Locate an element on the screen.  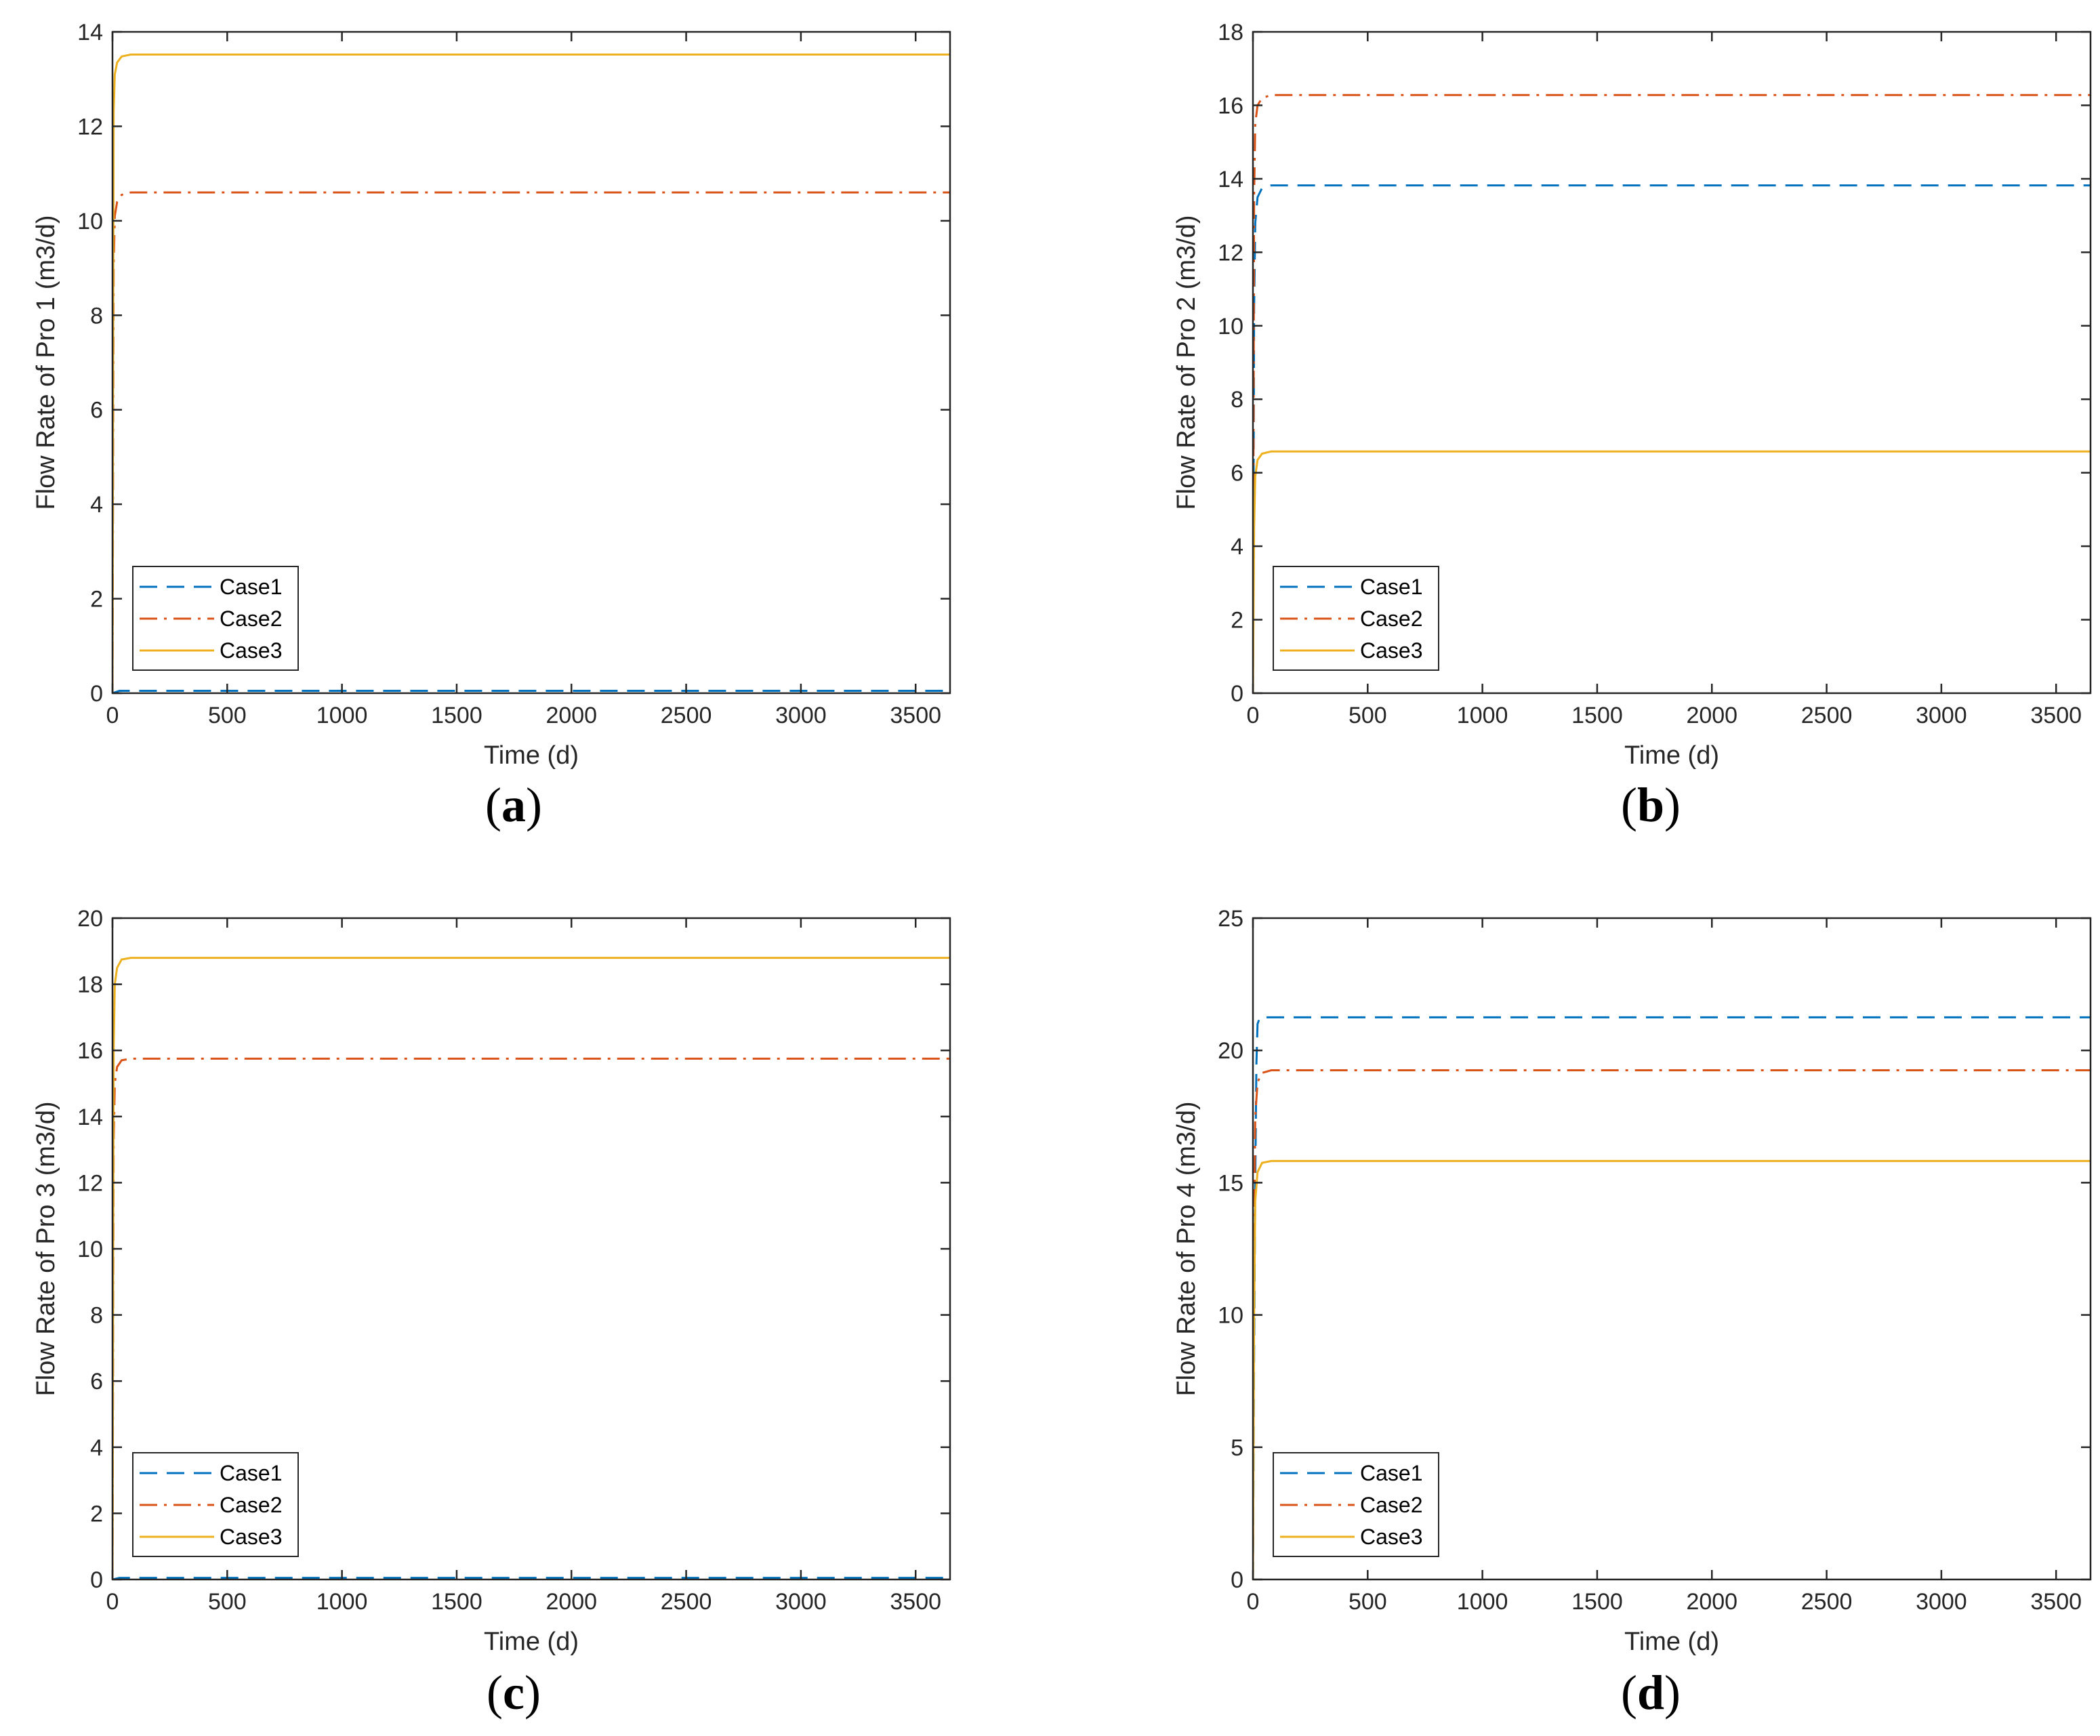
panel-label-a: (a) is located at coordinates (513, 805).